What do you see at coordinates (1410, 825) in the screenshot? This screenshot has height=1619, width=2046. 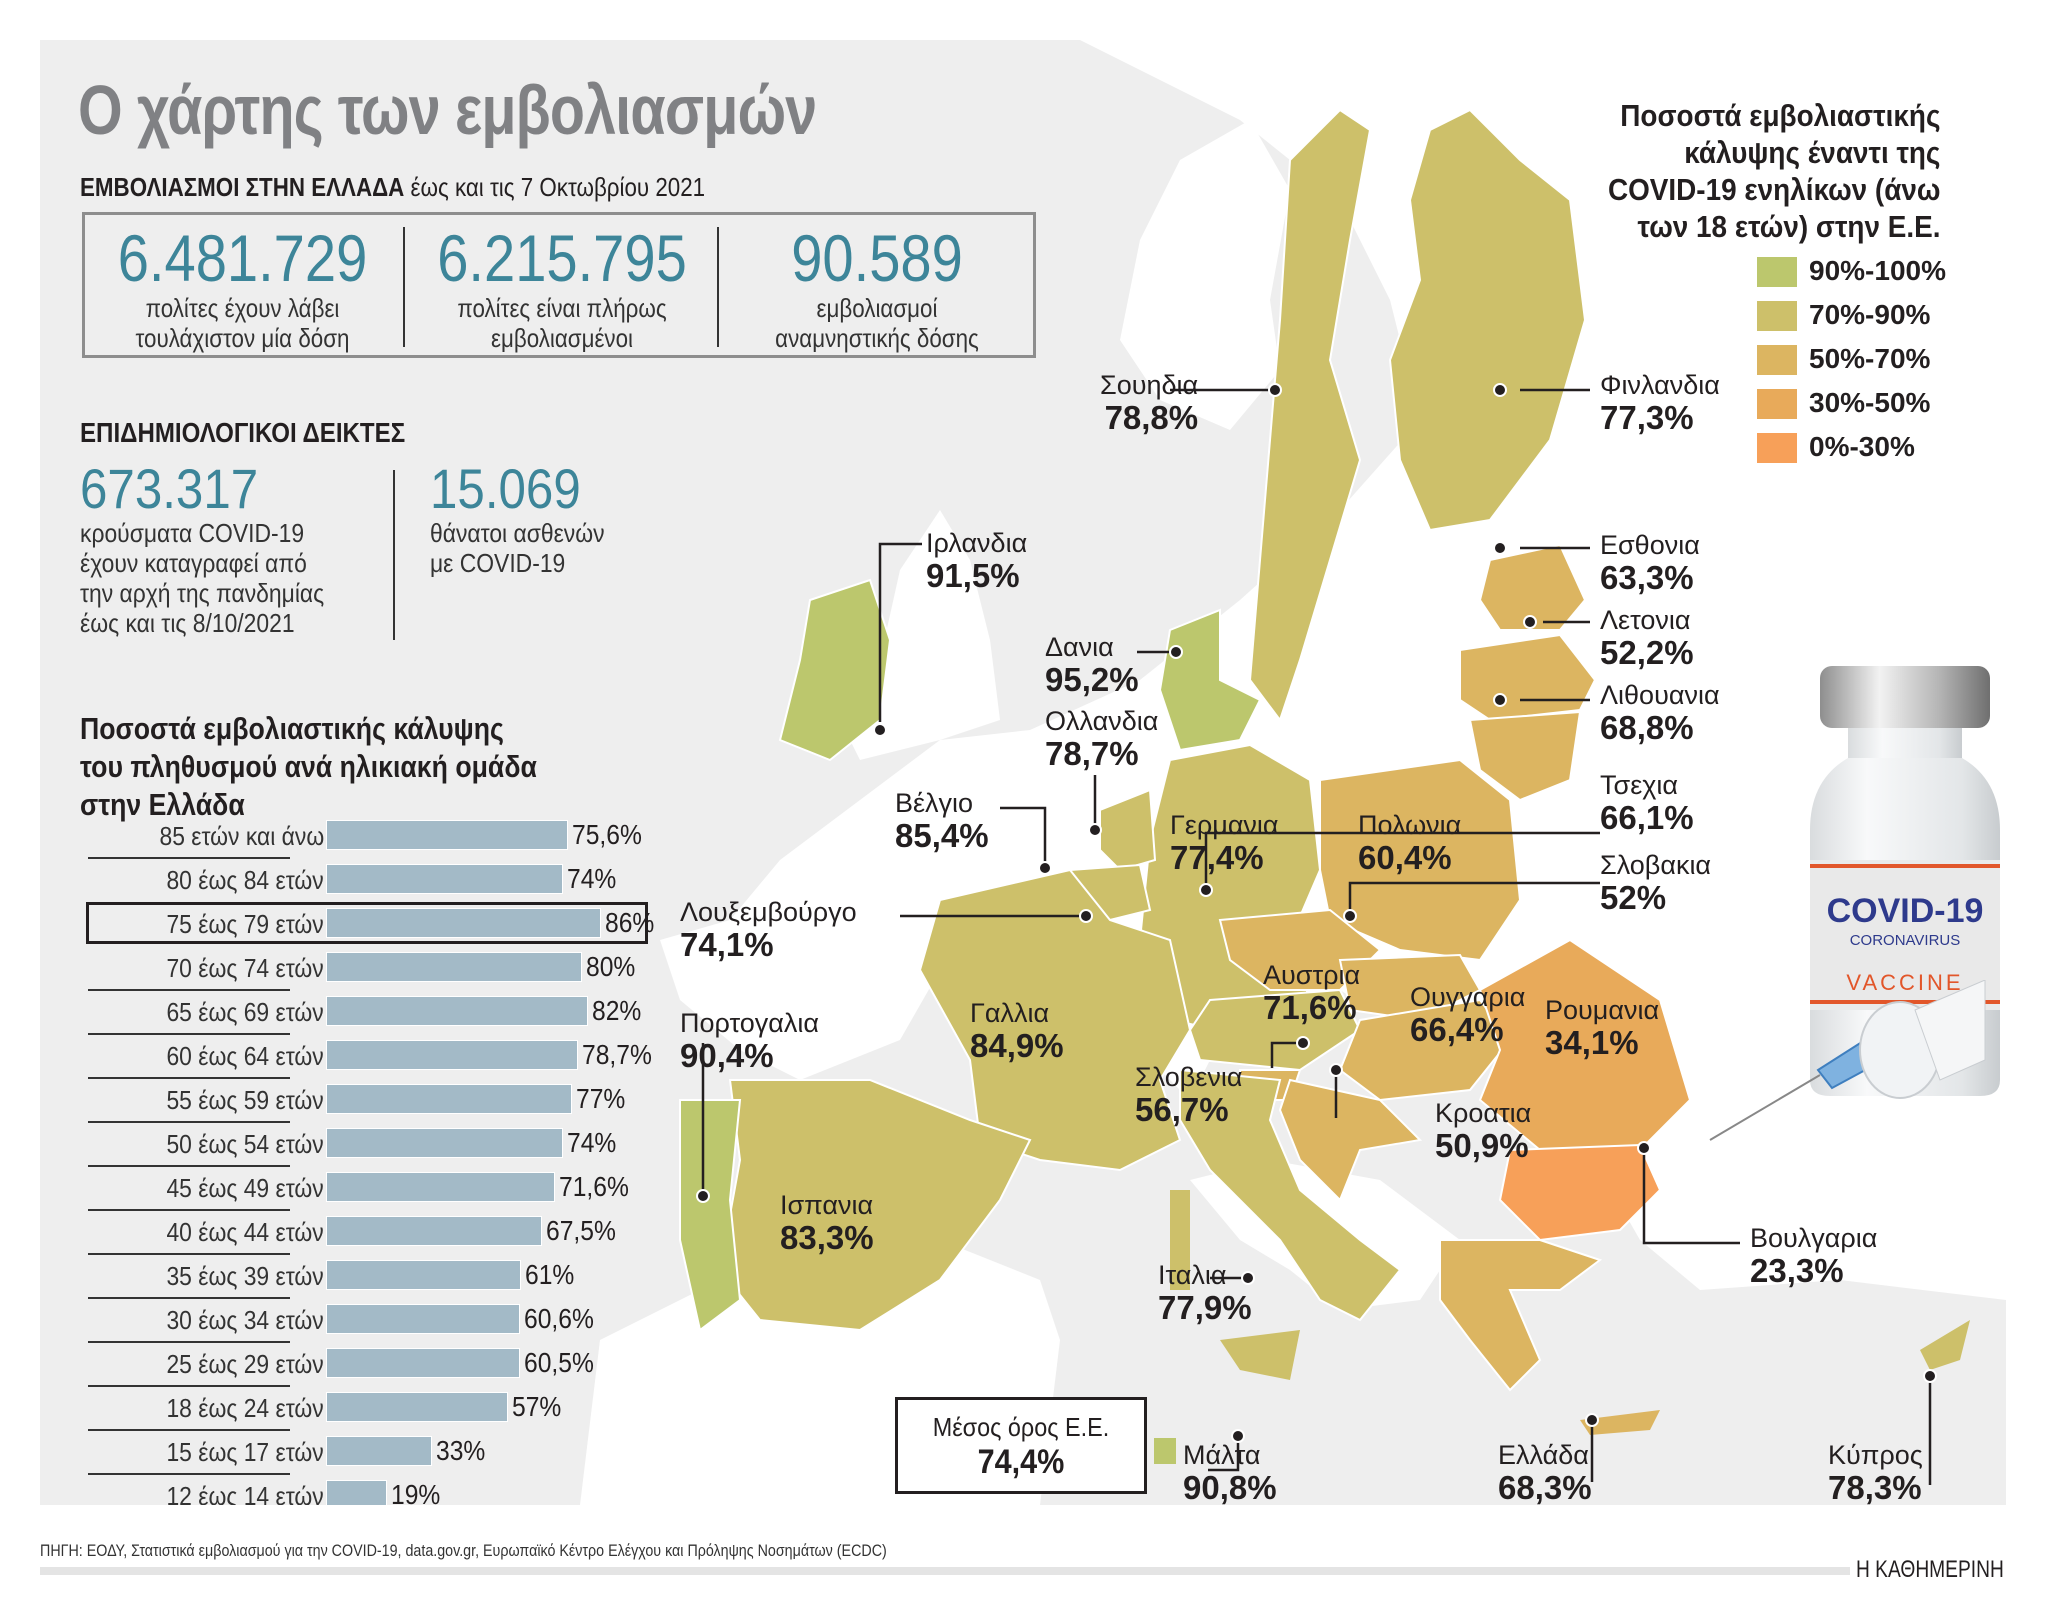 I see `country-name: Πολωνια` at bounding box center [1410, 825].